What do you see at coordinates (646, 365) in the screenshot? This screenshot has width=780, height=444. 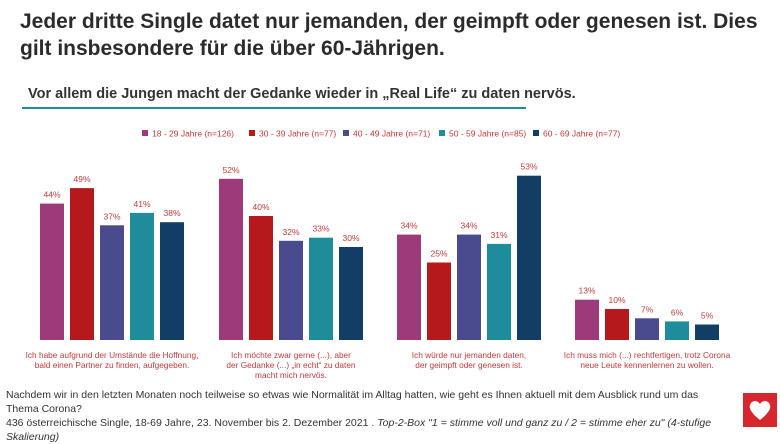 I see `category-label-line: neue Leute kennenlernen zu wollen.` at bounding box center [646, 365].